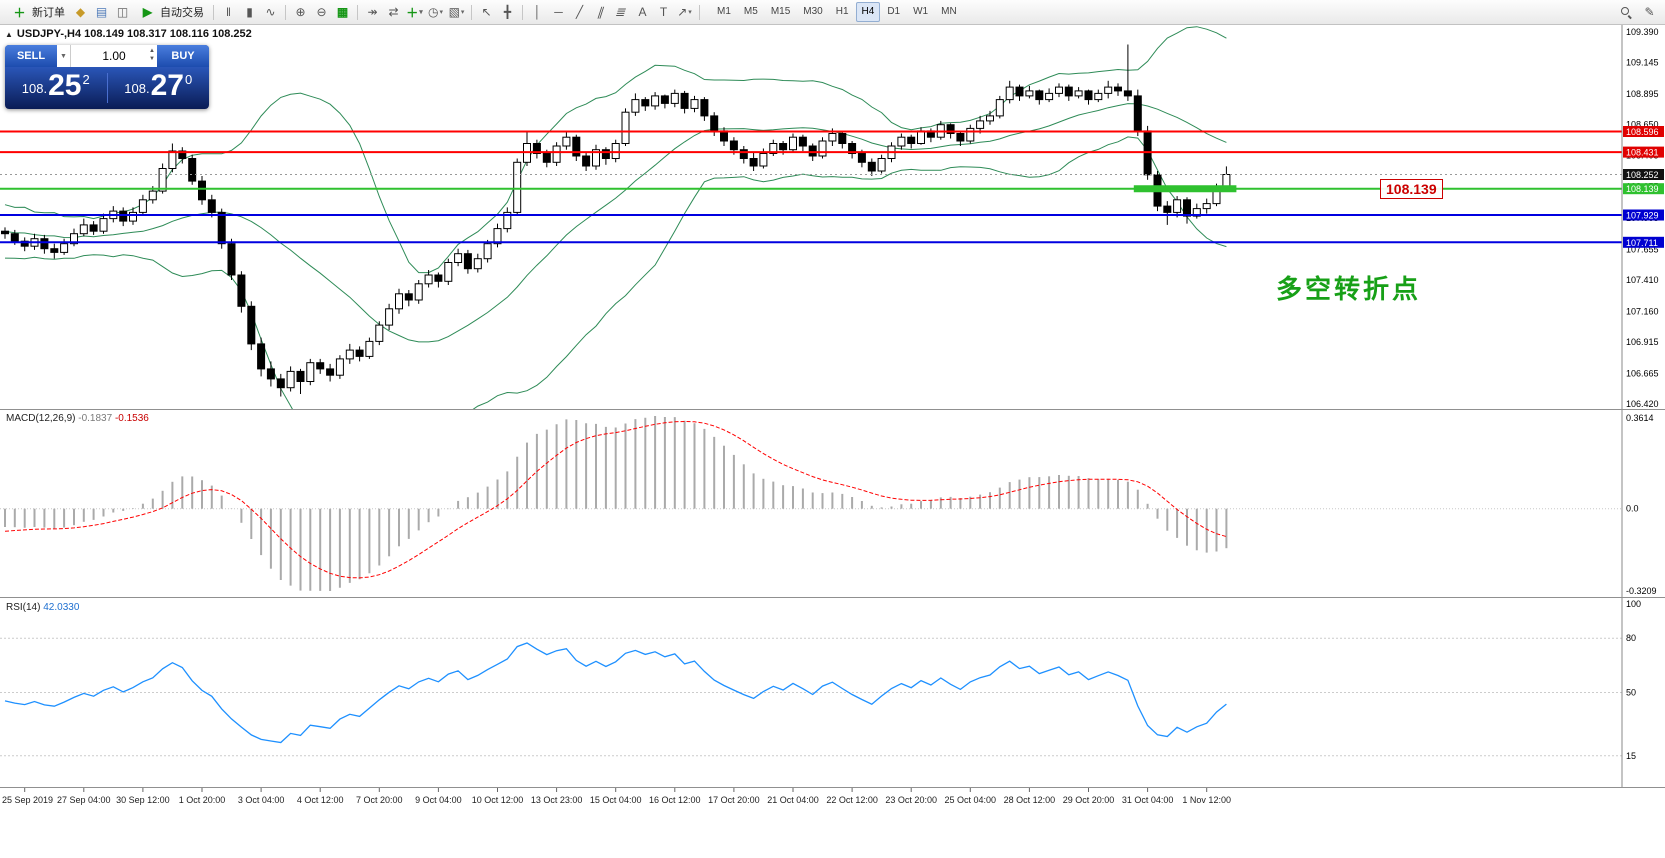  I want to click on fibonacci-icon: ≣, so click(621, 12).